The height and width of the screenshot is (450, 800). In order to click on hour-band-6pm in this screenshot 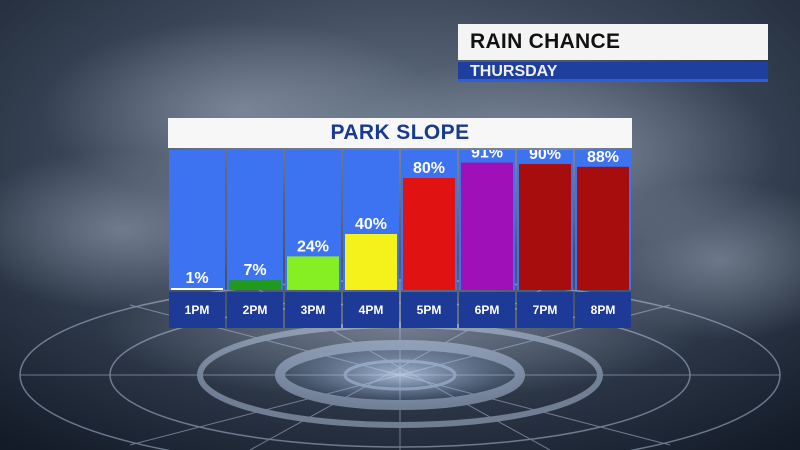, I will do `click(487, 310)`.